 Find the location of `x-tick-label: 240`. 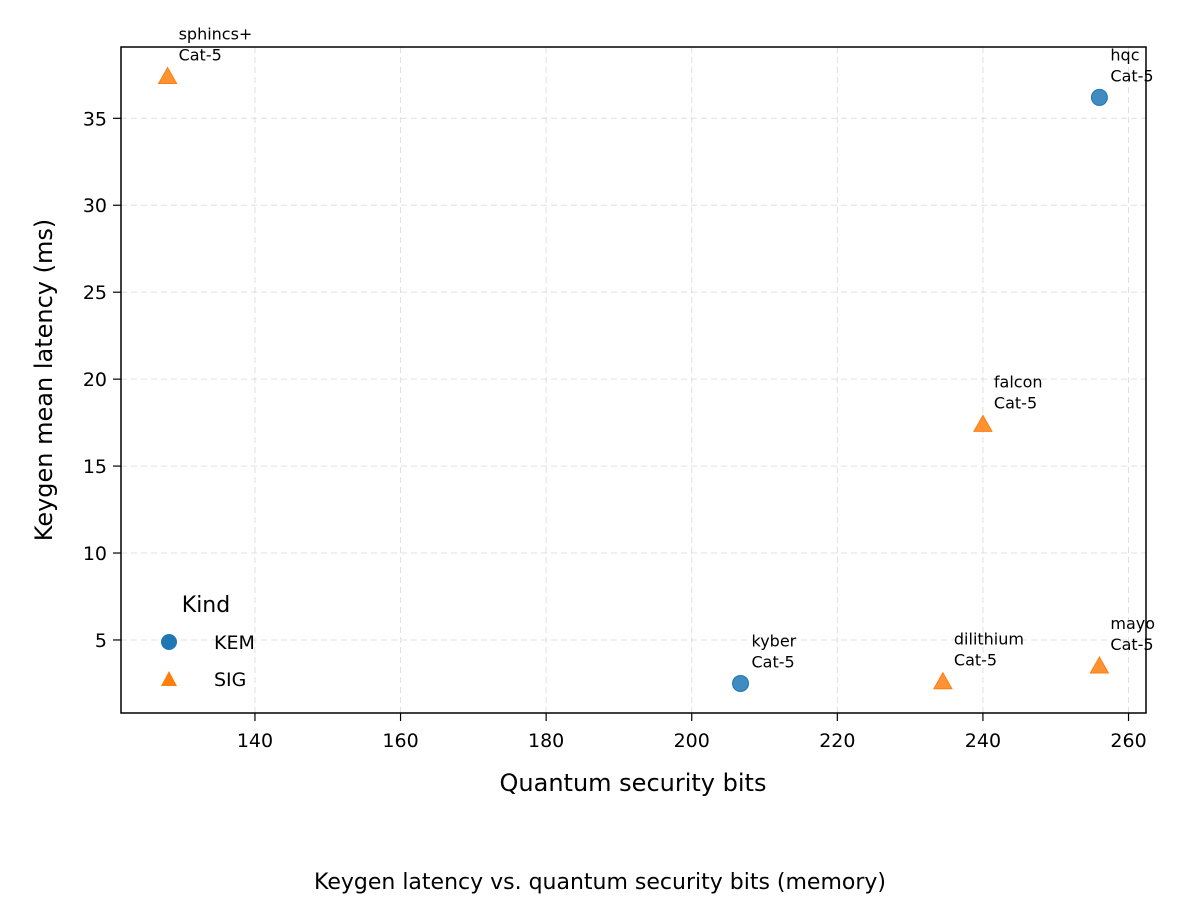

x-tick-label: 240 is located at coordinates (983, 741).